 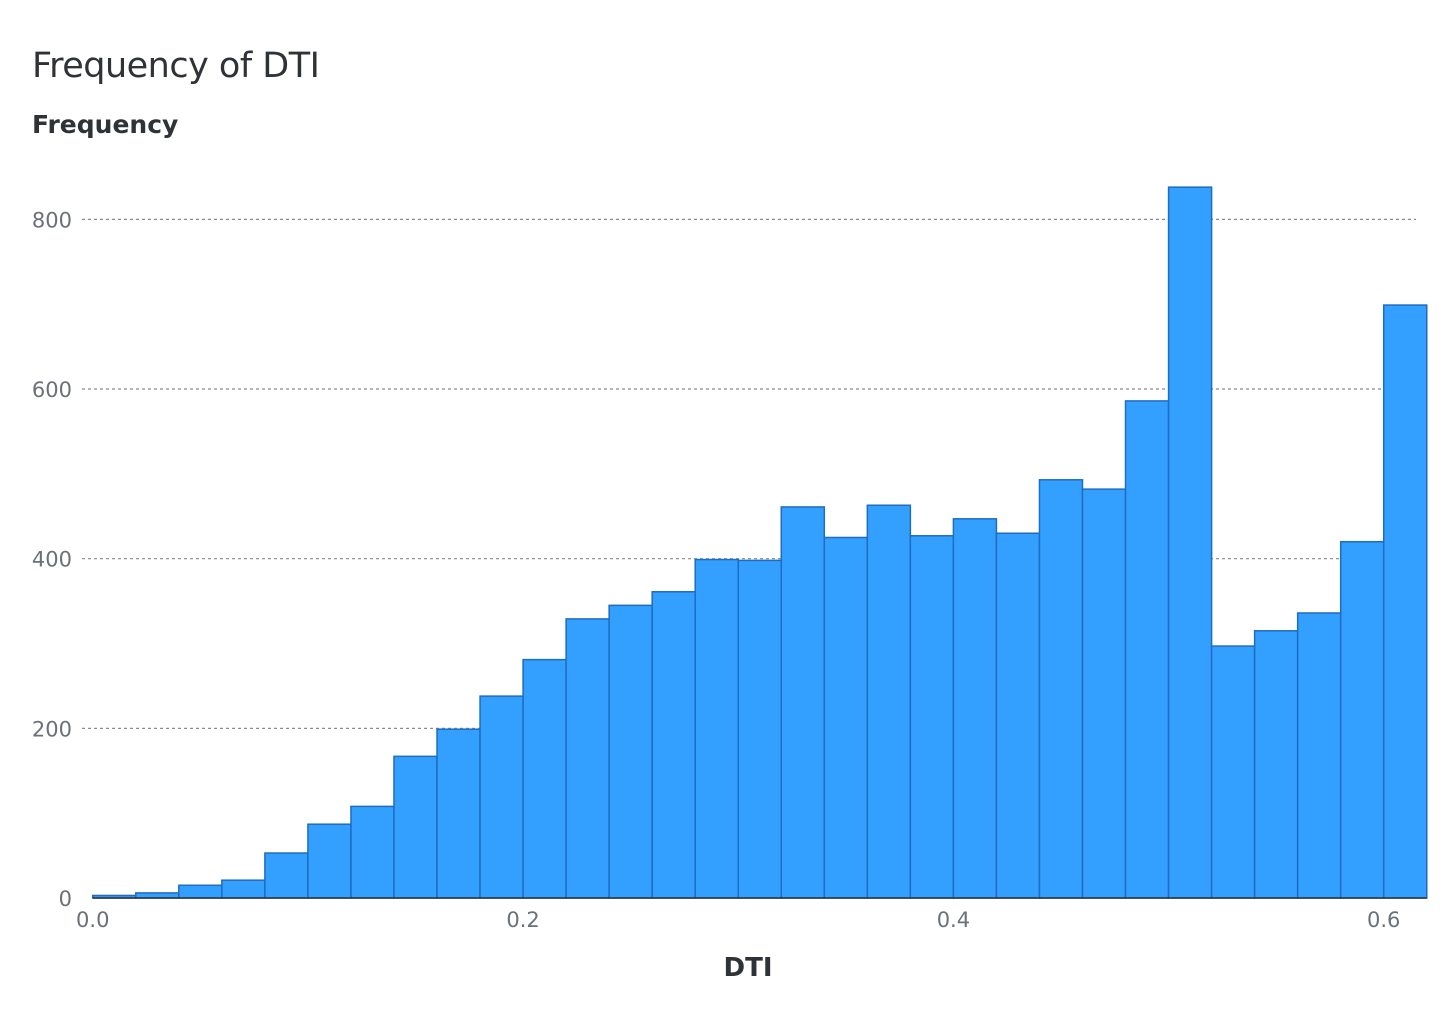 What do you see at coordinates (748, 968) in the screenshot?
I see `x-axis-title: DTI` at bounding box center [748, 968].